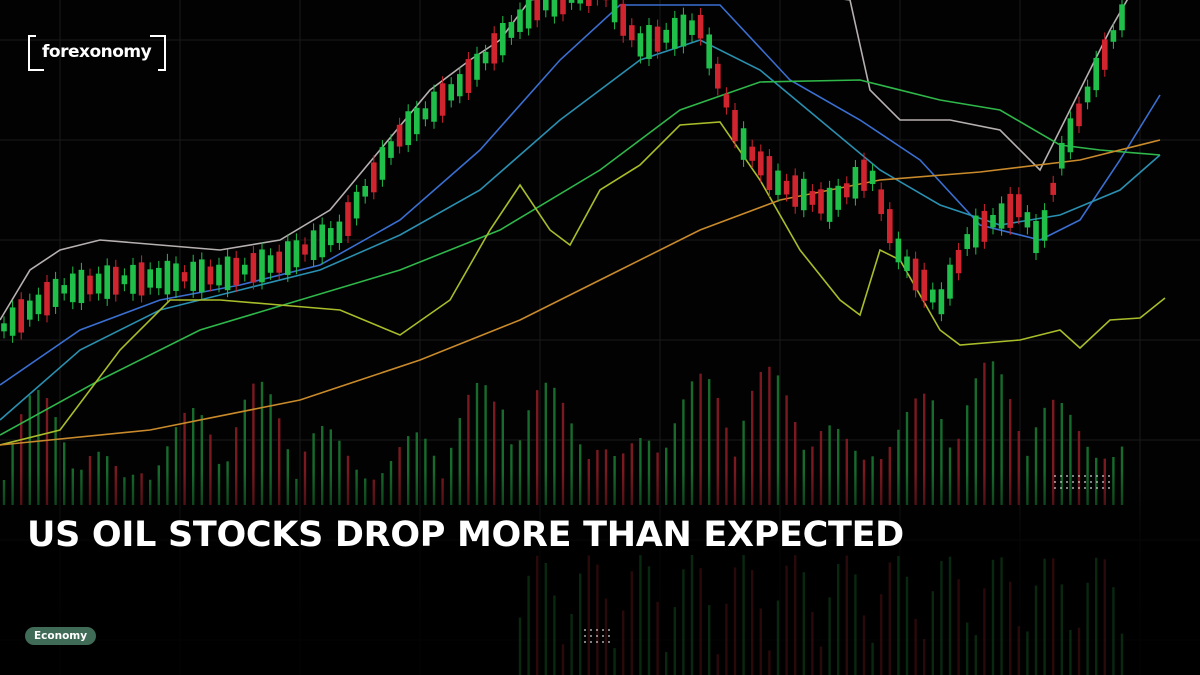 Image resolution: width=1200 pixels, height=675 pixels. Describe the element at coordinates (465, 535) in the screenshot. I see `headline: US OIL STOCKS DROP MORE THAN EXPECTED` at that location.